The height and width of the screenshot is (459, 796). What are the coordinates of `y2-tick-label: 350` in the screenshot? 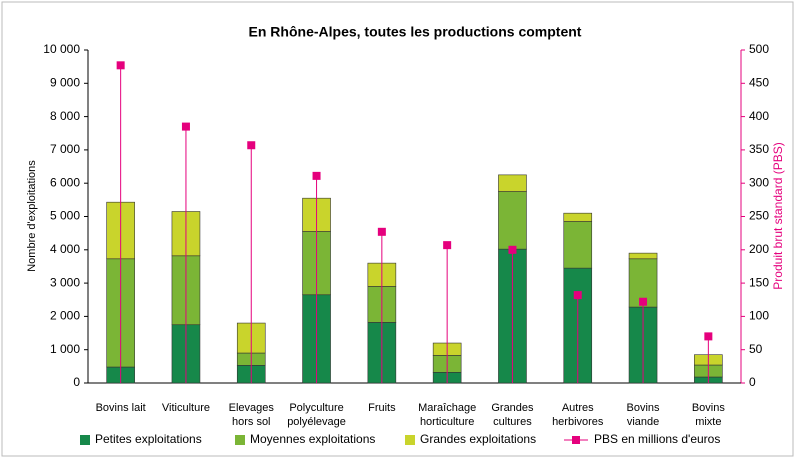 It's located at (759, 149).